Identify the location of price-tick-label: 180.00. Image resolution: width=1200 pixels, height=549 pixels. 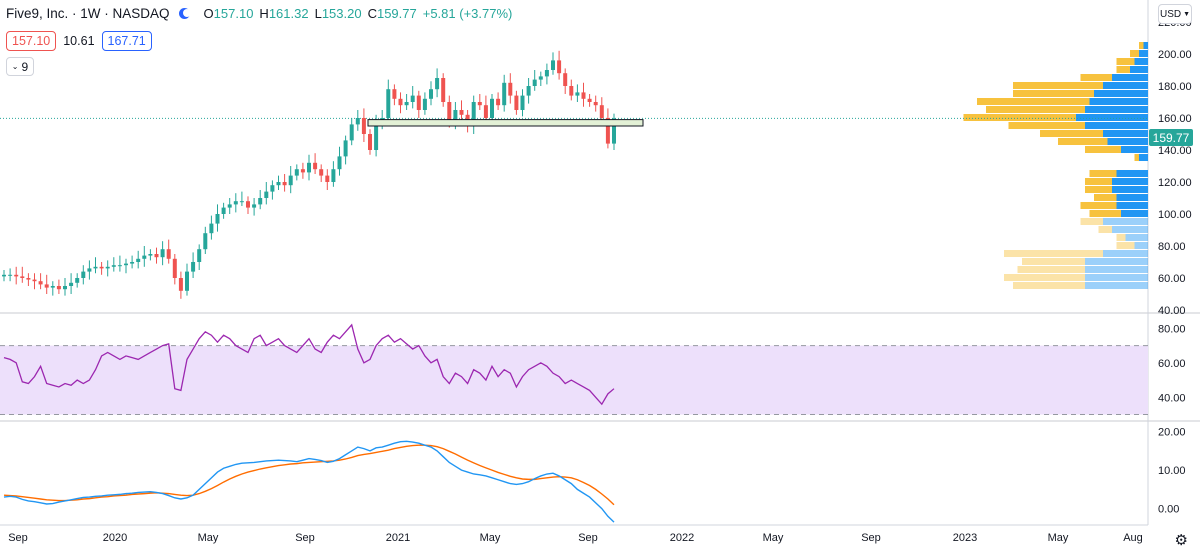
(1175, 87).